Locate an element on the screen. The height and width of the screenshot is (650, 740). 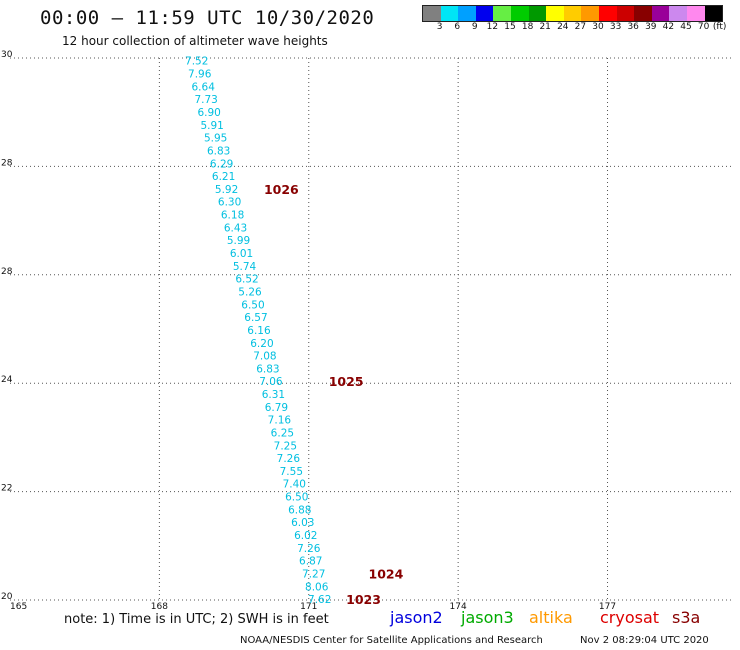
wave-height-label: 5.99 is located at coordinates (238, 241).